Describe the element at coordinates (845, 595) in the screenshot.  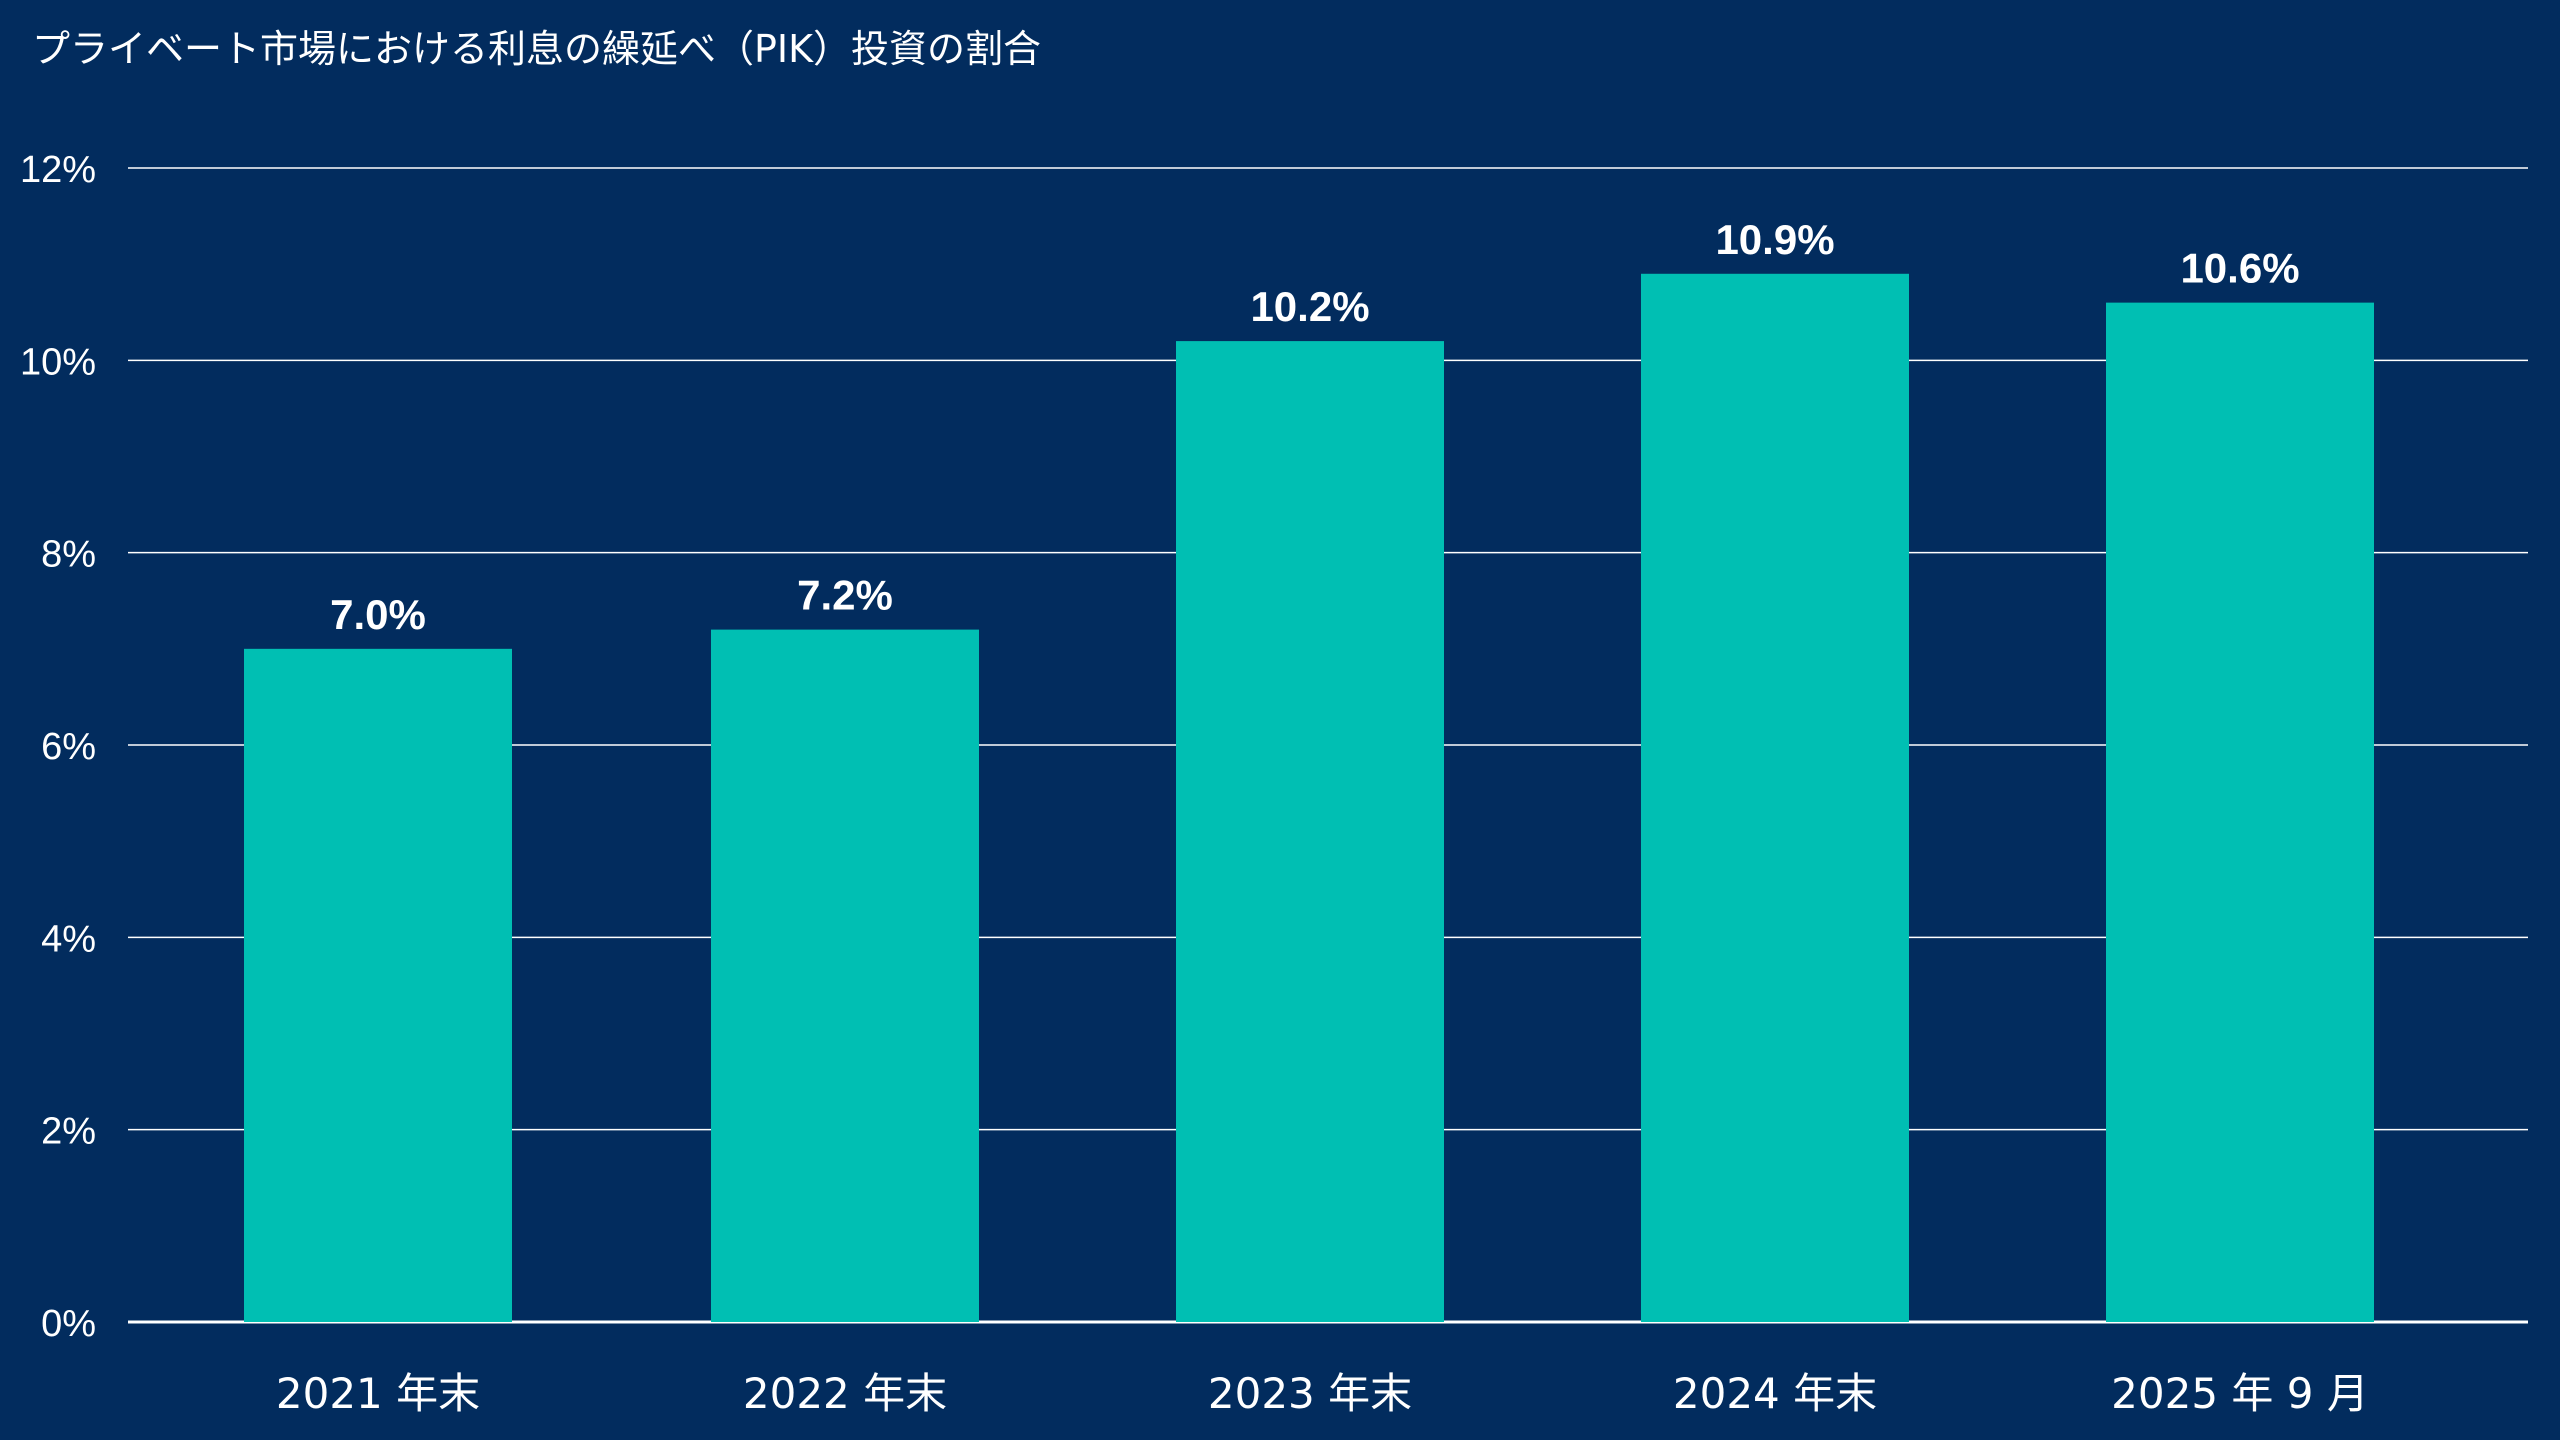
I see `data-label: 7.2%` at that location.